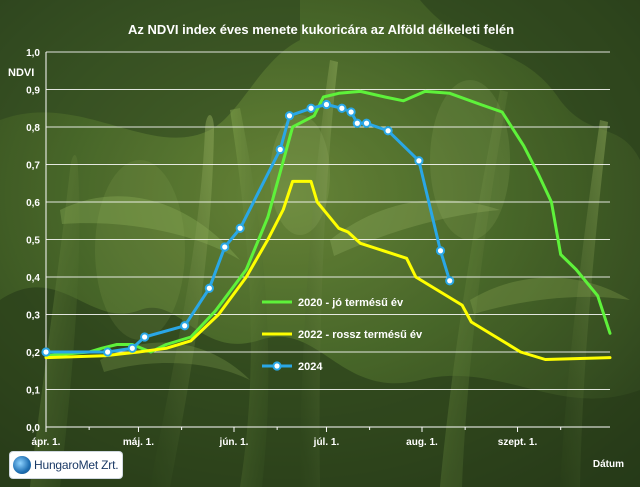 This screenshot has width=640, height=487. I want to click on y-tick-label: 0,9, so click(33, 91).